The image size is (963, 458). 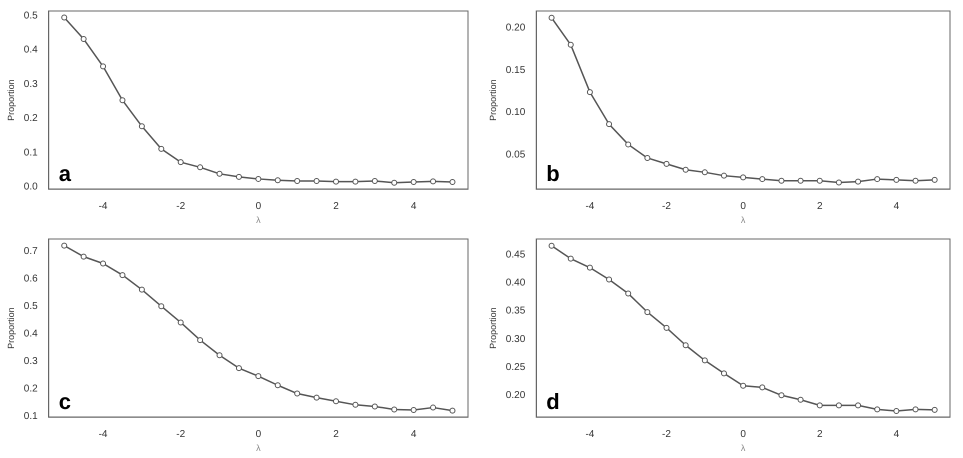 I want to click on y-tick-label: 0.7, so click(x=31, y=251).